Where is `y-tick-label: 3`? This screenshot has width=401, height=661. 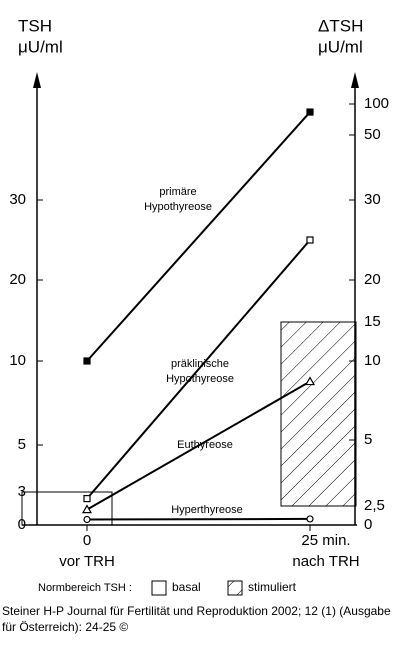
y-tick-label: 3 is located at coordinates (22, 491).